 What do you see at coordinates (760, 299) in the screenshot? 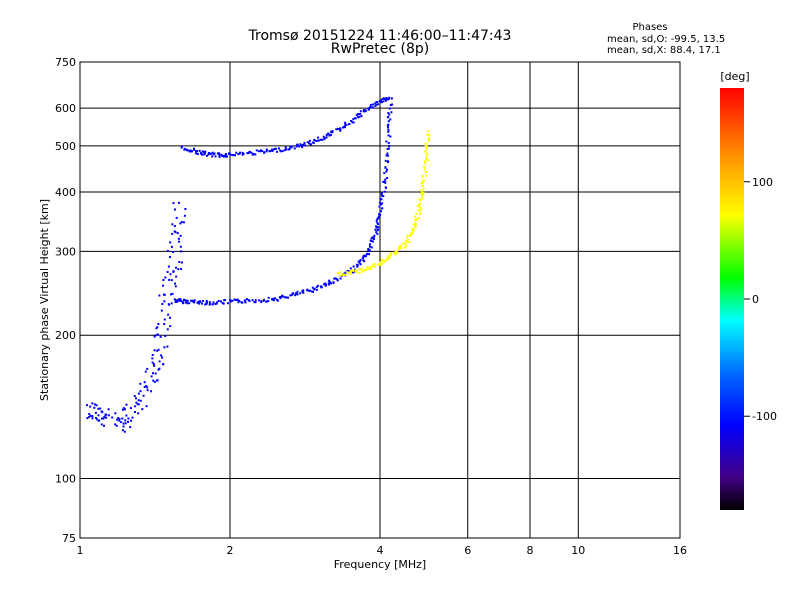
I see `colorbar-ticks: 100 0 -100` at bounding box center [760, 299].